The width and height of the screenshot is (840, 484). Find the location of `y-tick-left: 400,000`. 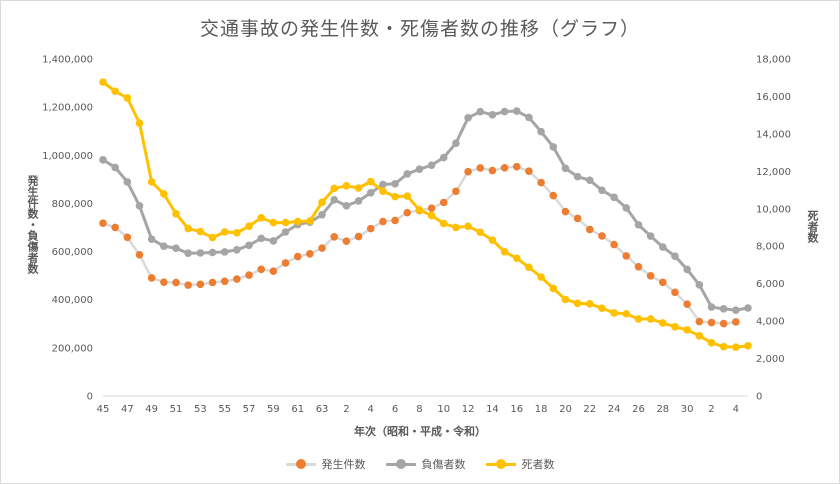

y-tick-left: 400,000 is located at coordinates (72, 300).